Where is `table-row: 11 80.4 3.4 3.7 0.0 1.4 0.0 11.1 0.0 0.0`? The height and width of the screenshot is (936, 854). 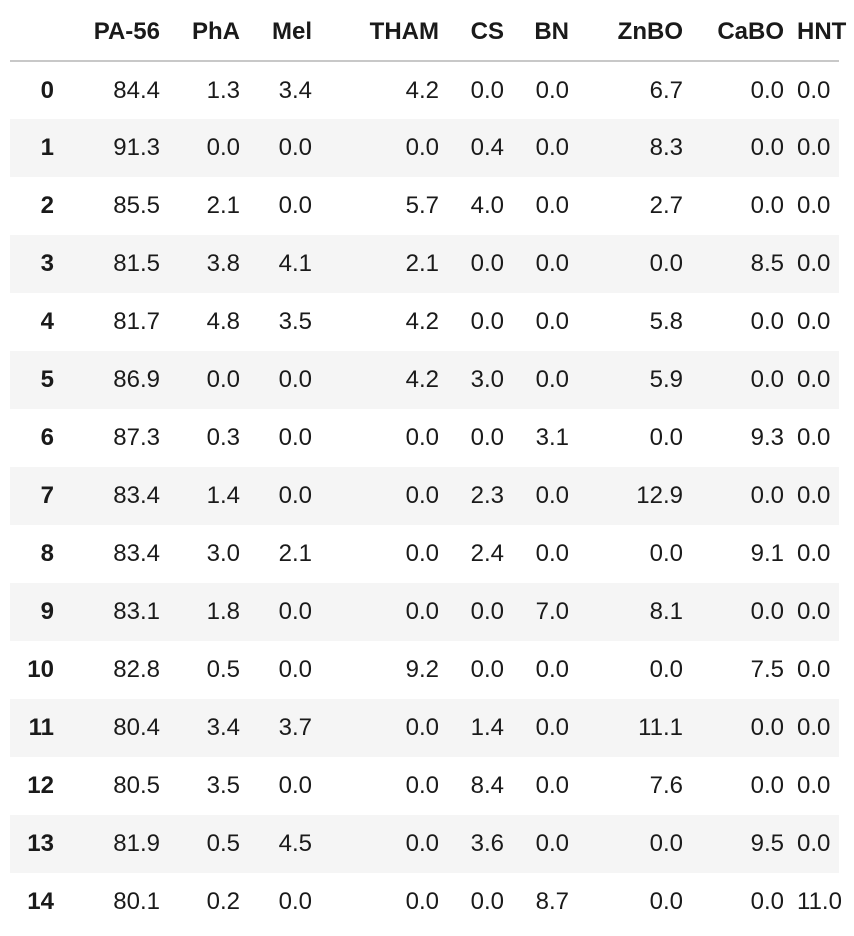
table-row: 11 80.4 3.4 3.7 0.0 1.4 0.0 11.1 0.0 0.0 is located at coordinates (424, 728).